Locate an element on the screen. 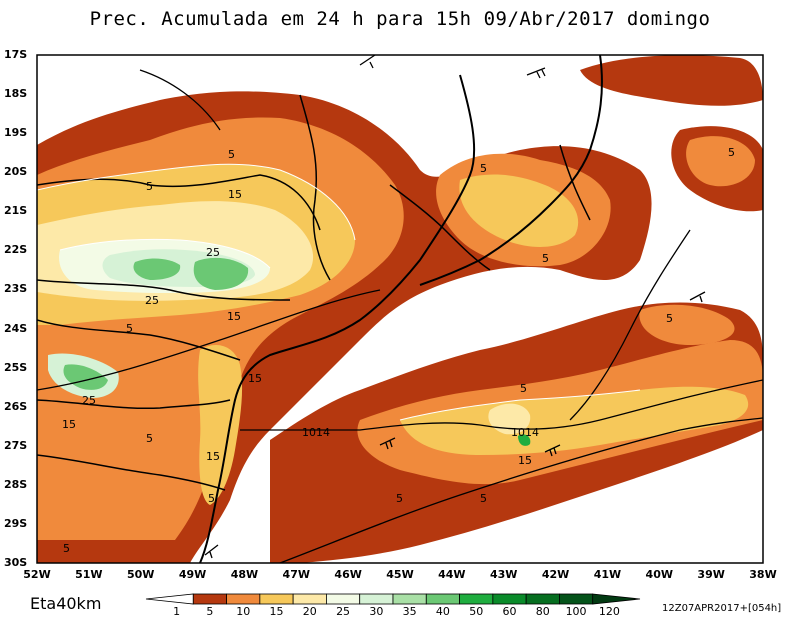 Image resolution: width=800 pixels, height=618 pixels. lon-label: 38W is located at coordinates (763, 574).